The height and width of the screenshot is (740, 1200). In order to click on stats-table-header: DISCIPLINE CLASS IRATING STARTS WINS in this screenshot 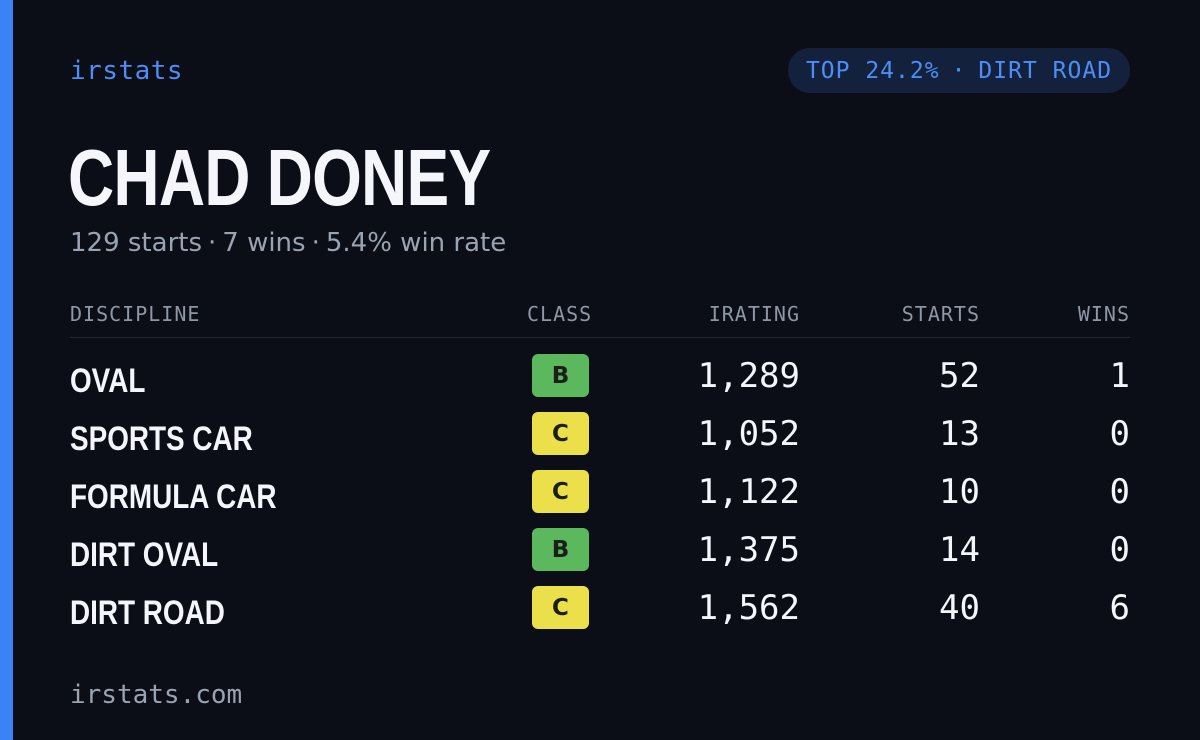, I will do `click(600, 317)`.